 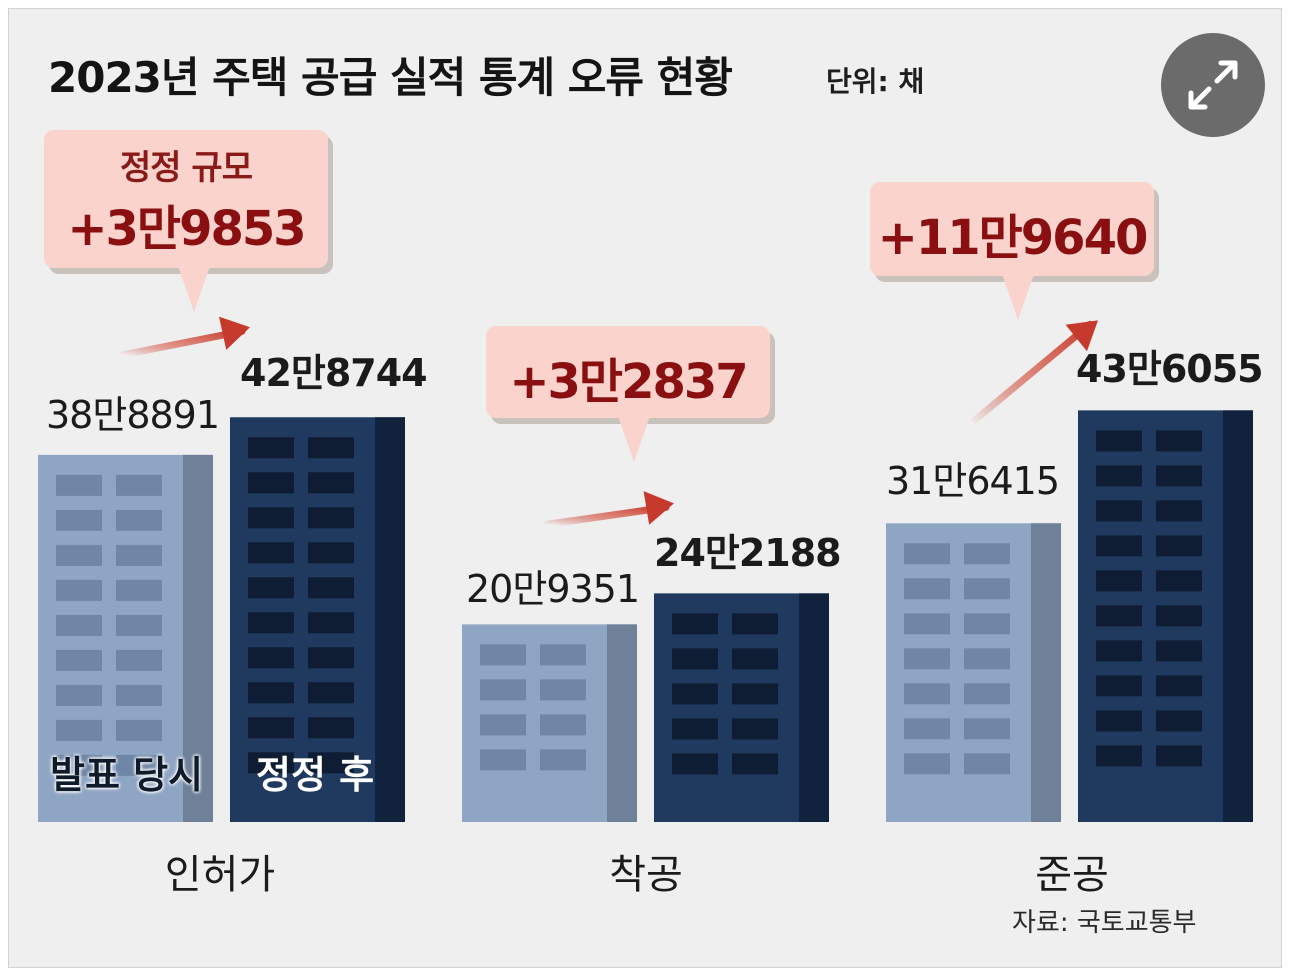 I want to click on value-label-corrected-completions: 43만6055, so click(x=1170, y=369).